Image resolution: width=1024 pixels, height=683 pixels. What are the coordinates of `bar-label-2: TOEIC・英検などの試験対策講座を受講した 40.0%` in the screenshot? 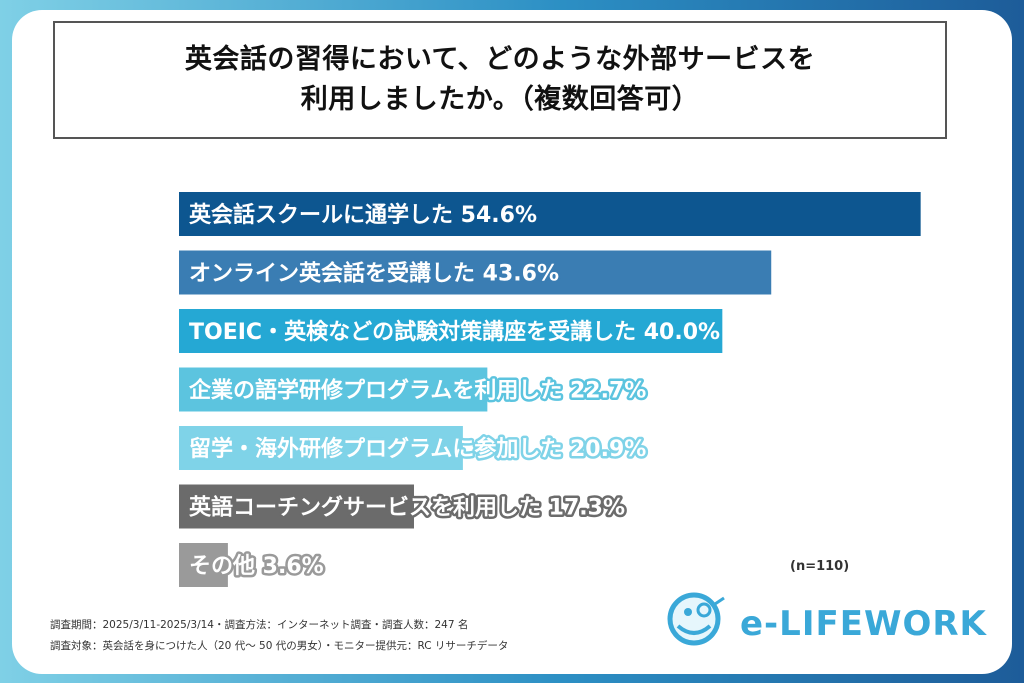 It's located at (454, 332).